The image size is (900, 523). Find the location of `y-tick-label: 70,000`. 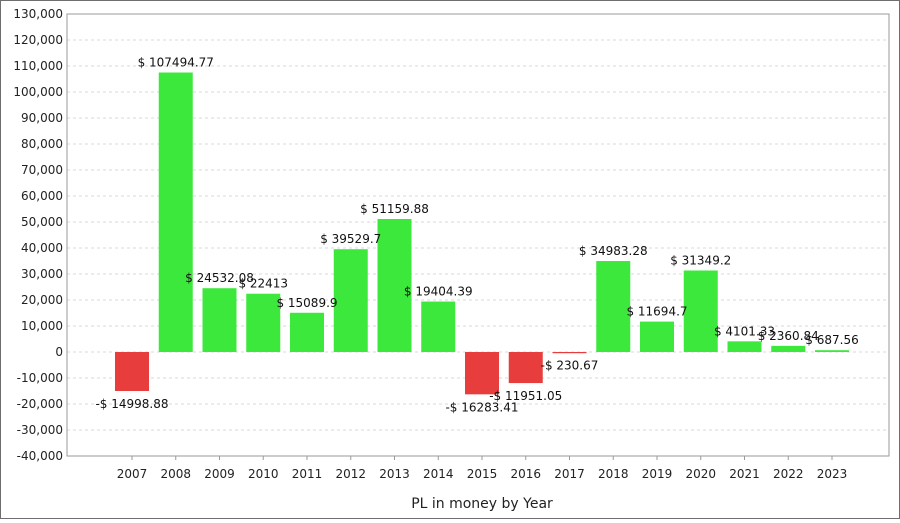

y-tick-label: 70,000 is located at coordinates (42, 170).